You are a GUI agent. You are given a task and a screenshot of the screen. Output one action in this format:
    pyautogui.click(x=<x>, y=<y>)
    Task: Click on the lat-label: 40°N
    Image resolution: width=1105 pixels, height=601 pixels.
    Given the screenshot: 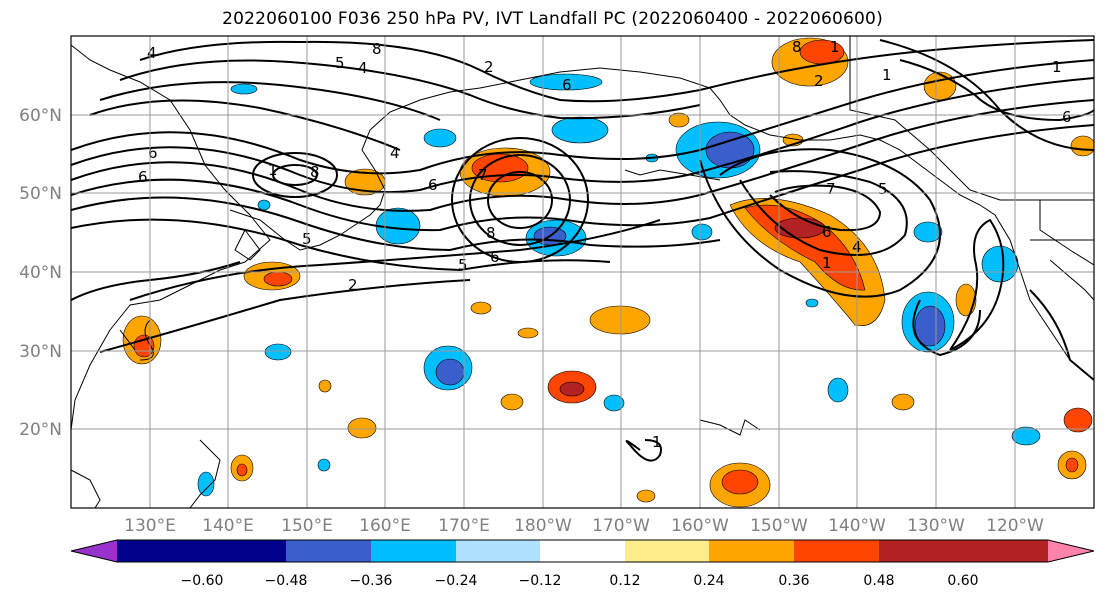 What is the action you would take?
    pyautogui.click(x=40, y=273)
    